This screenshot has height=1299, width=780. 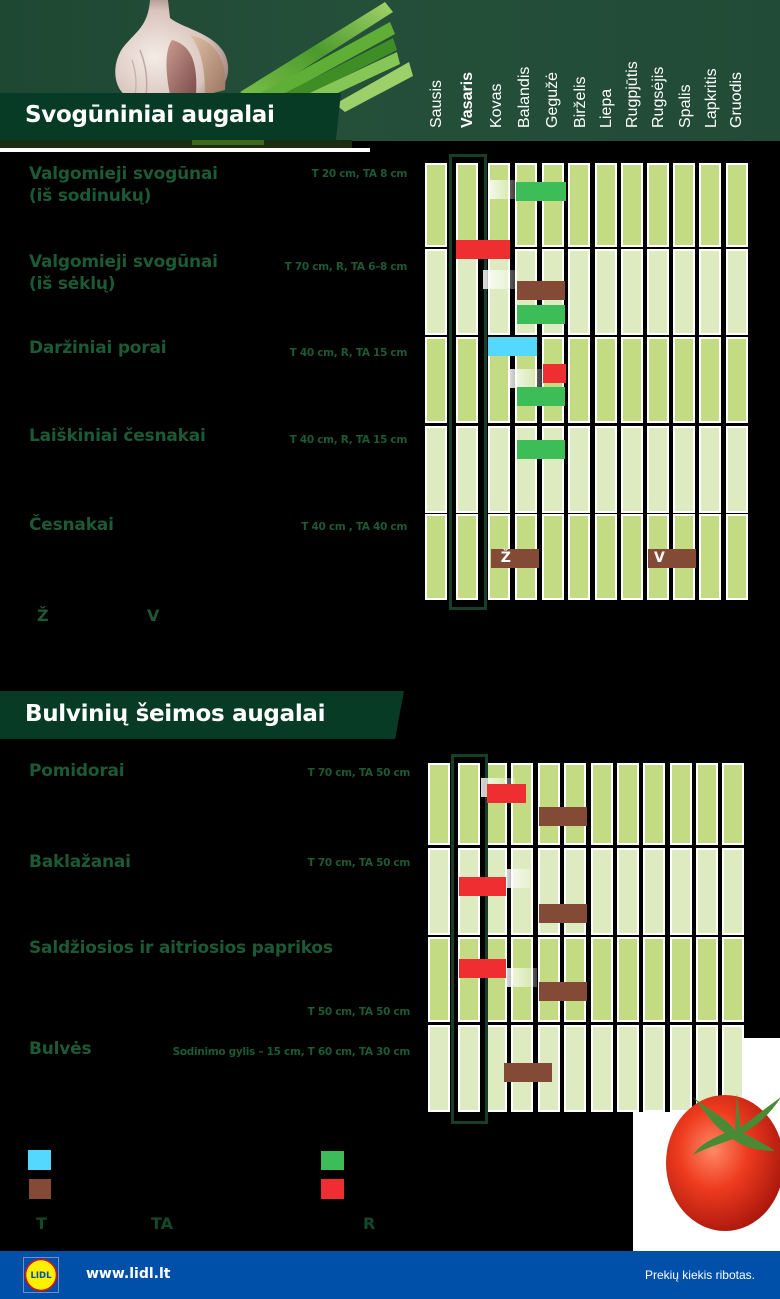 I want to click on plant-name: Pomidorai, so click(x=77, y=771).